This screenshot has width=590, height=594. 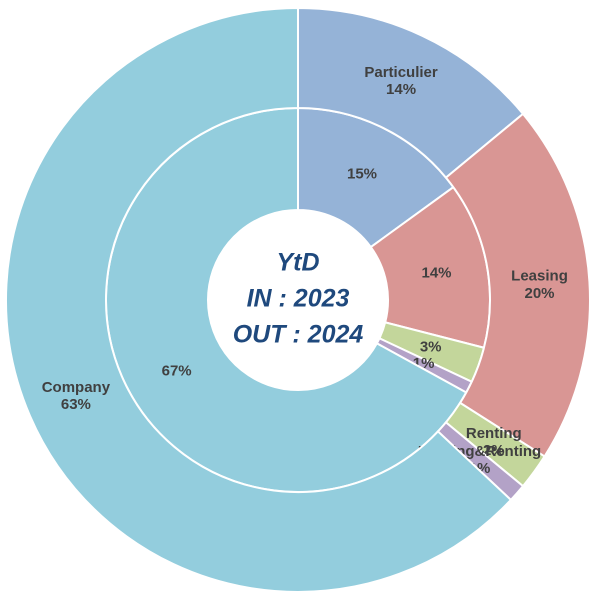 I want to click on value-label: 20%, so click(x=540, y=293).